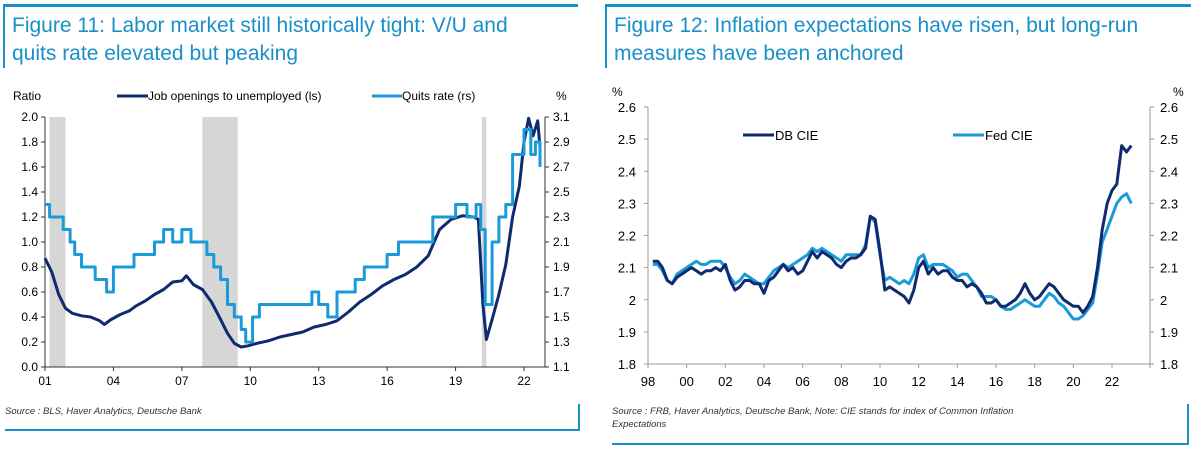 The image size is (1191, 452). I want to click on y-tick-label-right: 1.7, so click(561, 292).